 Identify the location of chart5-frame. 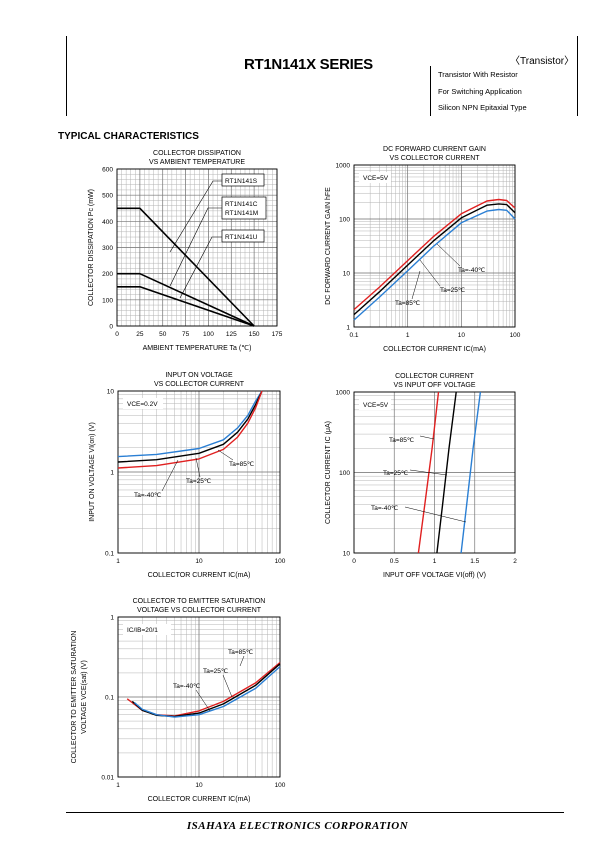
(199, 697).